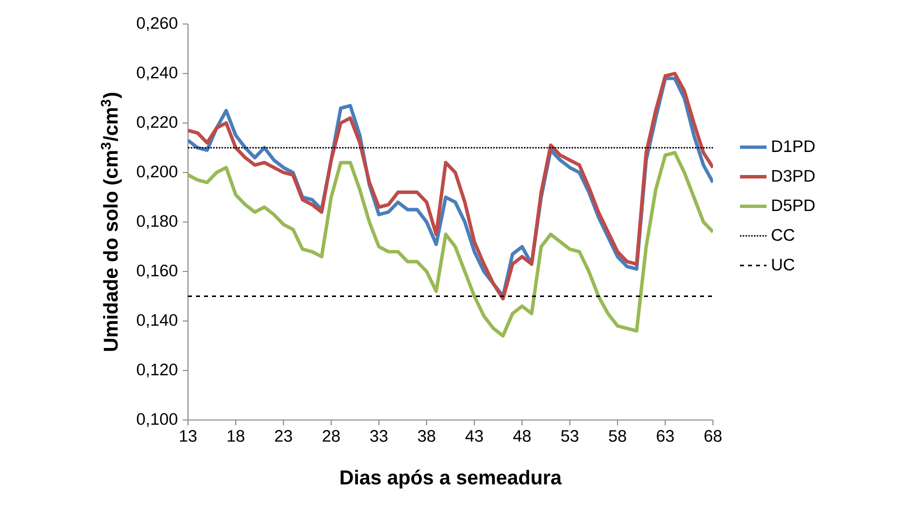  I want to click on legend-label: D3PD, so click(793, 176).